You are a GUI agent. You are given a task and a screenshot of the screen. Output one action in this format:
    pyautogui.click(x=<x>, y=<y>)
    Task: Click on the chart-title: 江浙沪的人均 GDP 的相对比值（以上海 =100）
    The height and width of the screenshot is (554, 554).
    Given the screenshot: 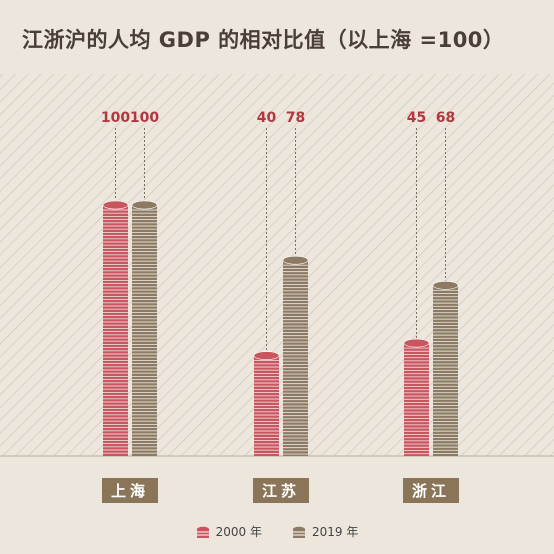 What is the action you would take?
    pyautogui.click(x=263, y=40)
    